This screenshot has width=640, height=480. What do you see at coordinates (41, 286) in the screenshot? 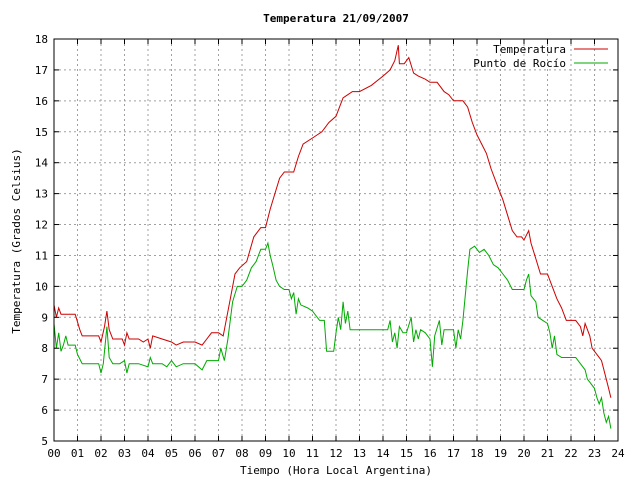
I see `y-tick-label: 10` at bounding box center [41, 286].